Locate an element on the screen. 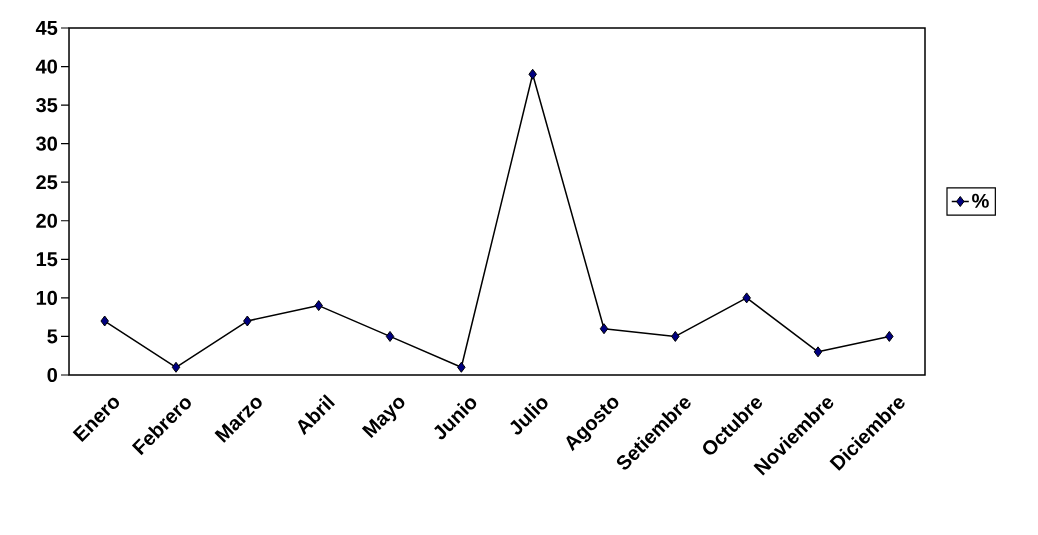  y-tick-label: 0 is located at coordinates (52, 375).